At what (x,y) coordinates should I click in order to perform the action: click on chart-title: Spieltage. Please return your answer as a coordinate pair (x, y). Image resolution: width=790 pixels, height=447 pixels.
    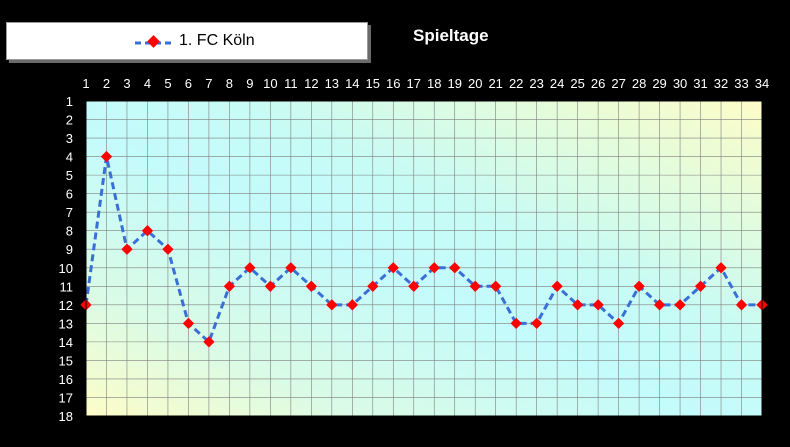
    Looking at the image, I should click on (451, 35).